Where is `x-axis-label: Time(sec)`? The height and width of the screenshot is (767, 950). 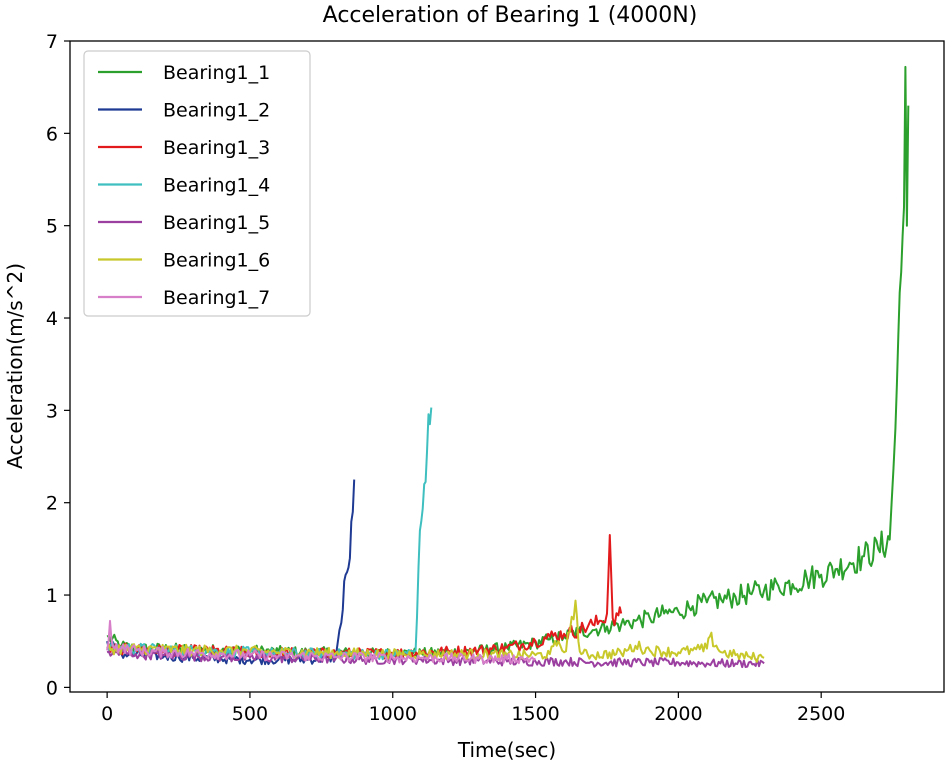 x-axis-label: Time(sec) is located at coordinates (506, 750).